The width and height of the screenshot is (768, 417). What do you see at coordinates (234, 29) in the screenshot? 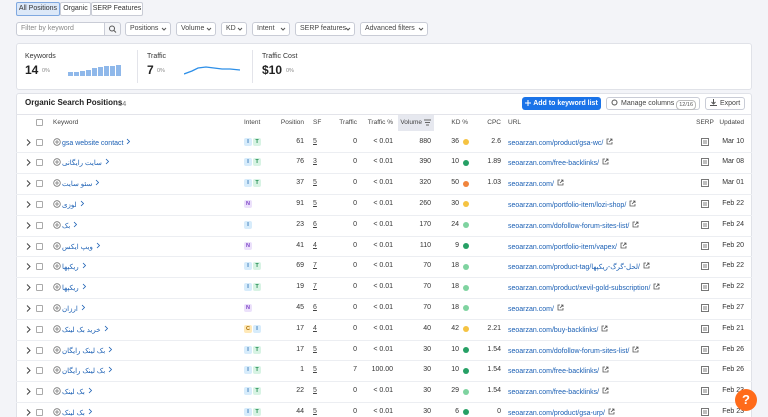
I see `filter-dropdown: KD` at bounding box center [234, 29].